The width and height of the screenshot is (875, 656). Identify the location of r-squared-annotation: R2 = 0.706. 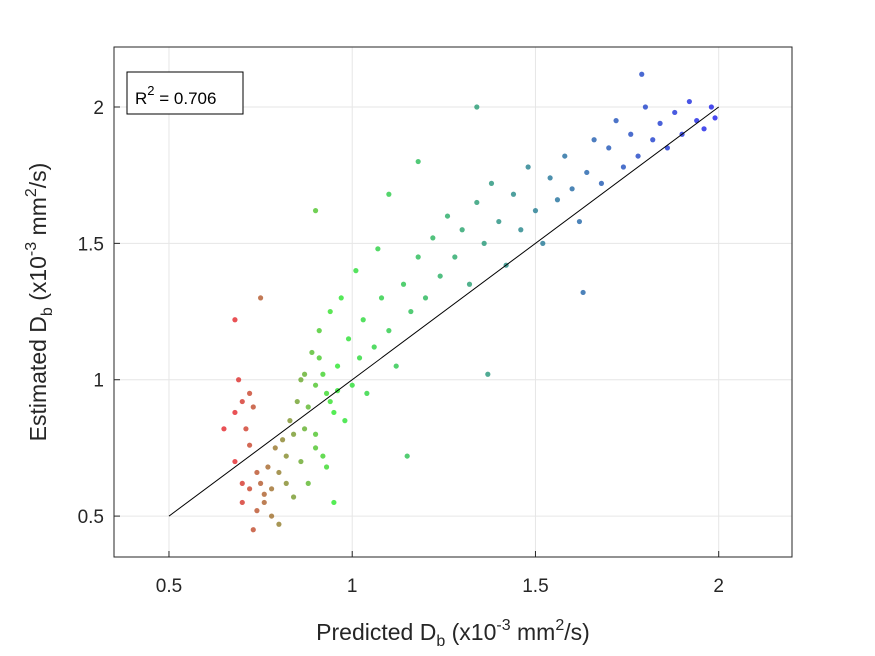
(185, 93).